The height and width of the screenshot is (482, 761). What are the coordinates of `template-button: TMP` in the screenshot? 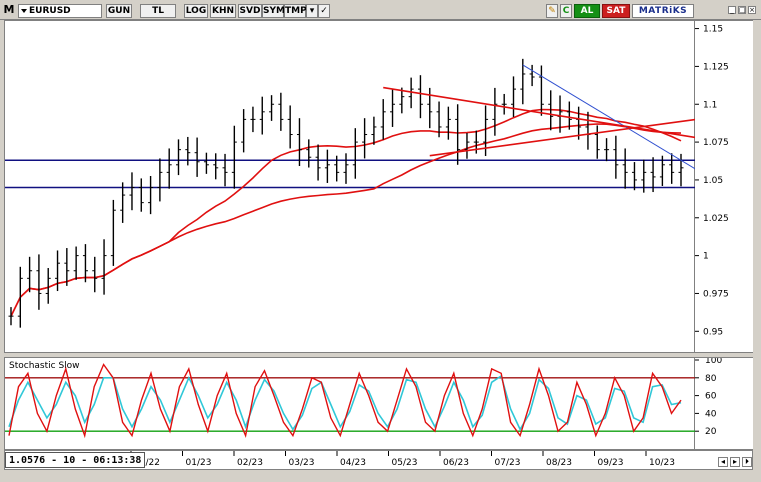 It's located at (295, 11).